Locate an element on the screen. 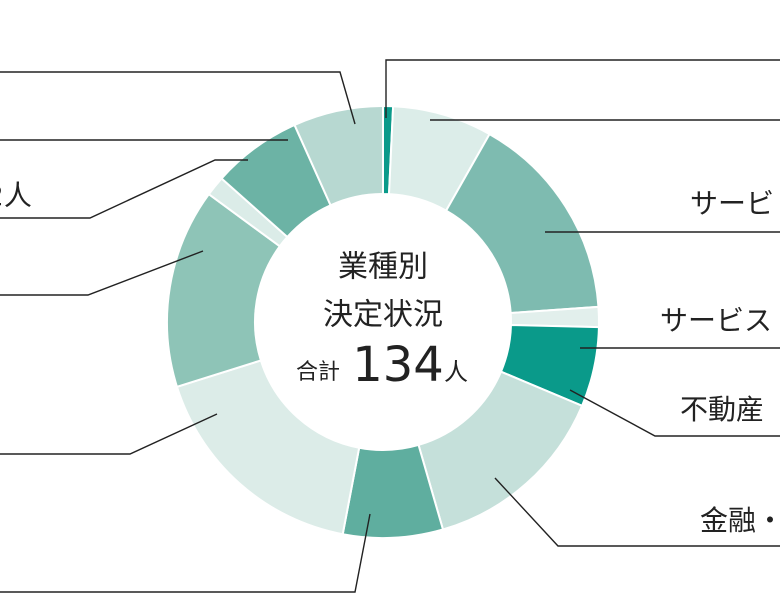 The image size is (780, 608). category-label: 不動産 is located at coordinates (722, 409).